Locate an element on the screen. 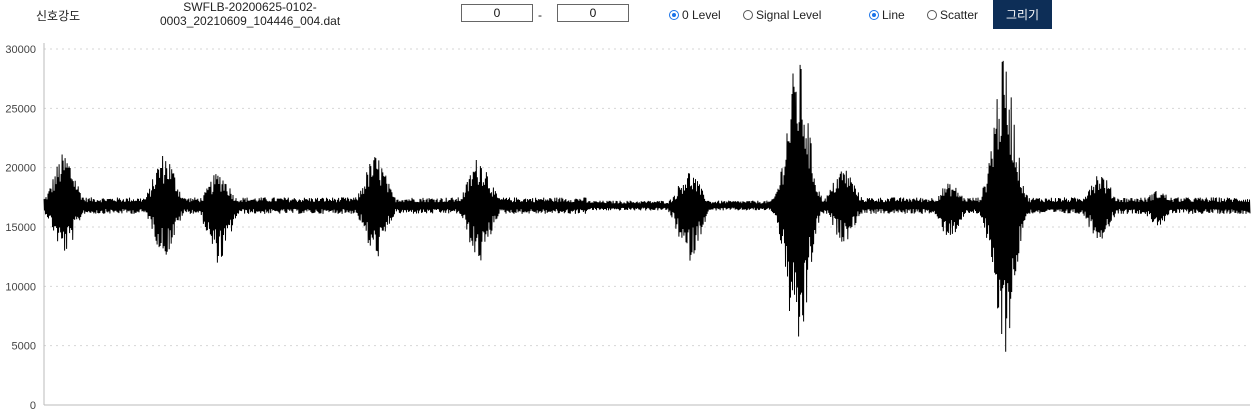 The height and width of the screenshot is (418, 1257). signal-level-radio: Signal Level is located at coordinates (782, 15).